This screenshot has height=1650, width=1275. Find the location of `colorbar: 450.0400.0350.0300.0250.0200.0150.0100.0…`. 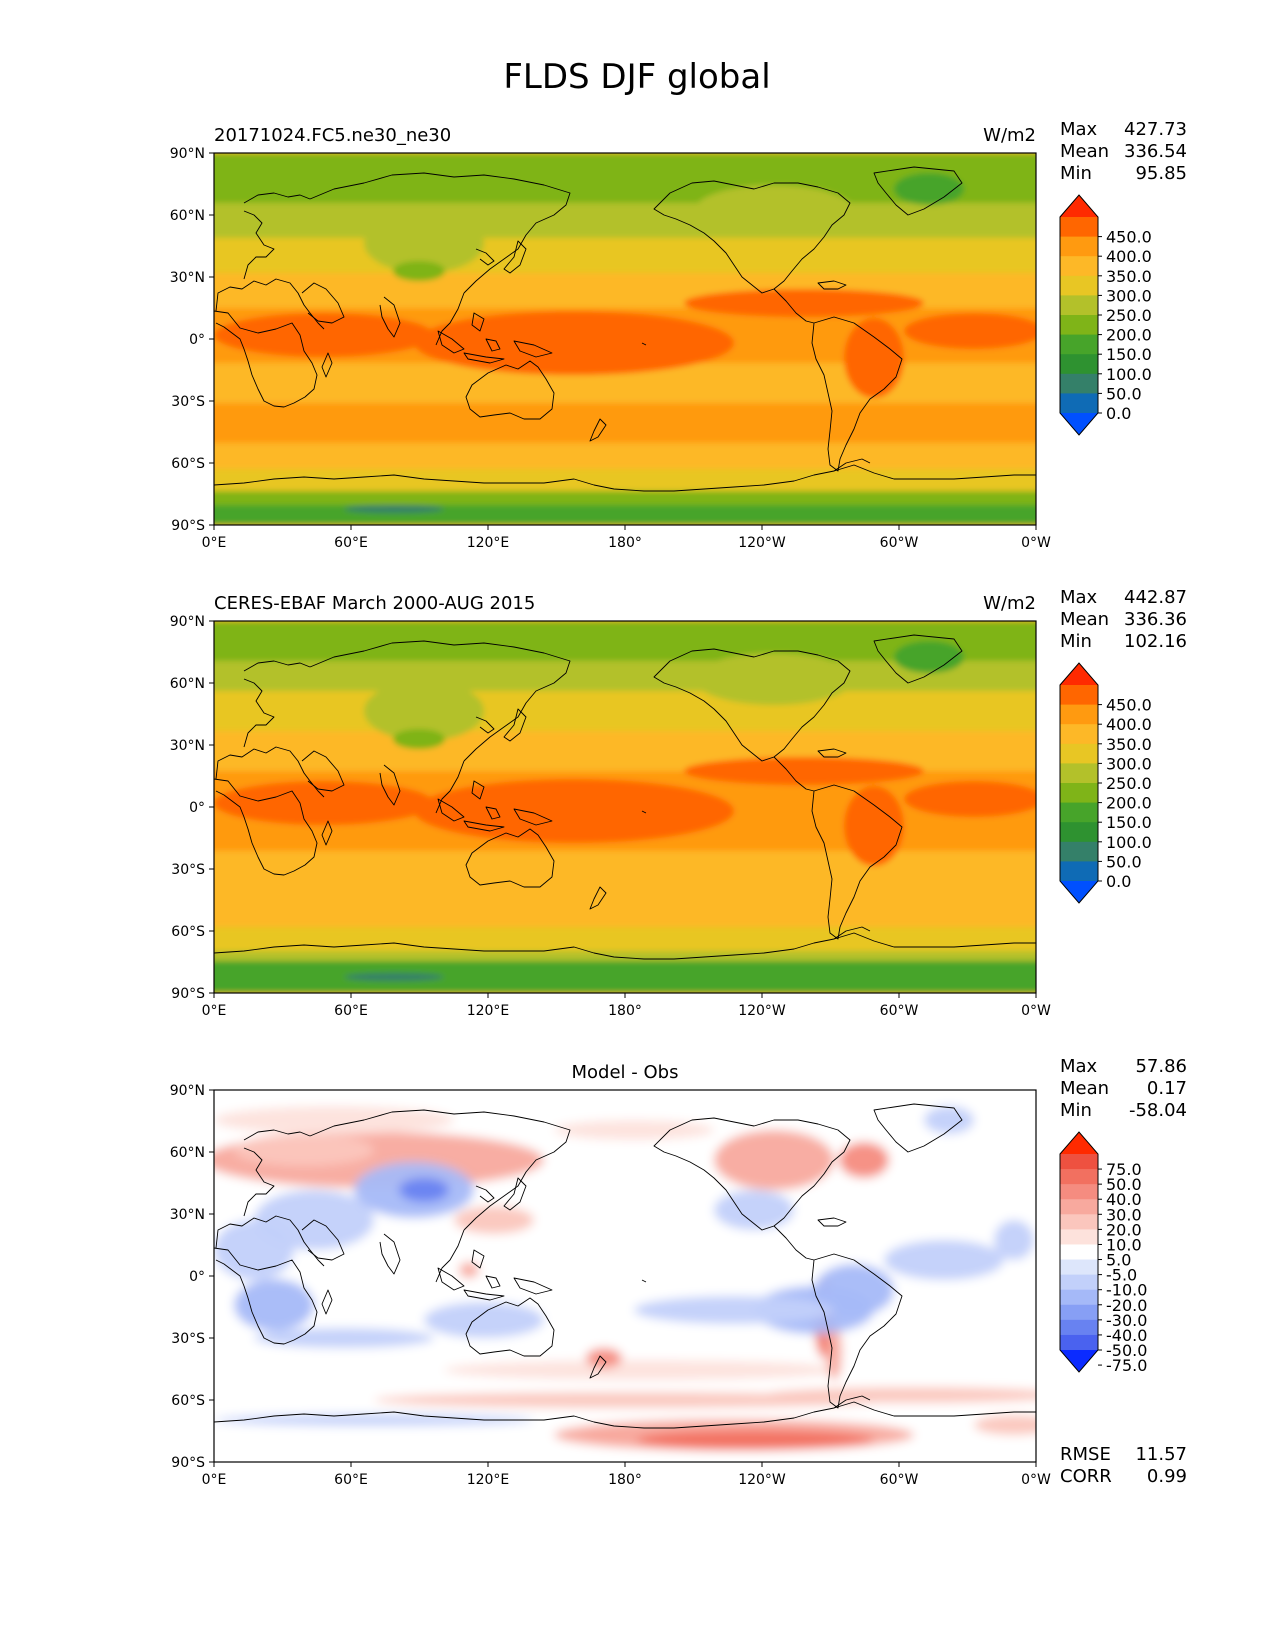

colorbar: 450.0400.0350.0300.0250.0200.0150.0100.0… is located at coordinates (1105, 315).